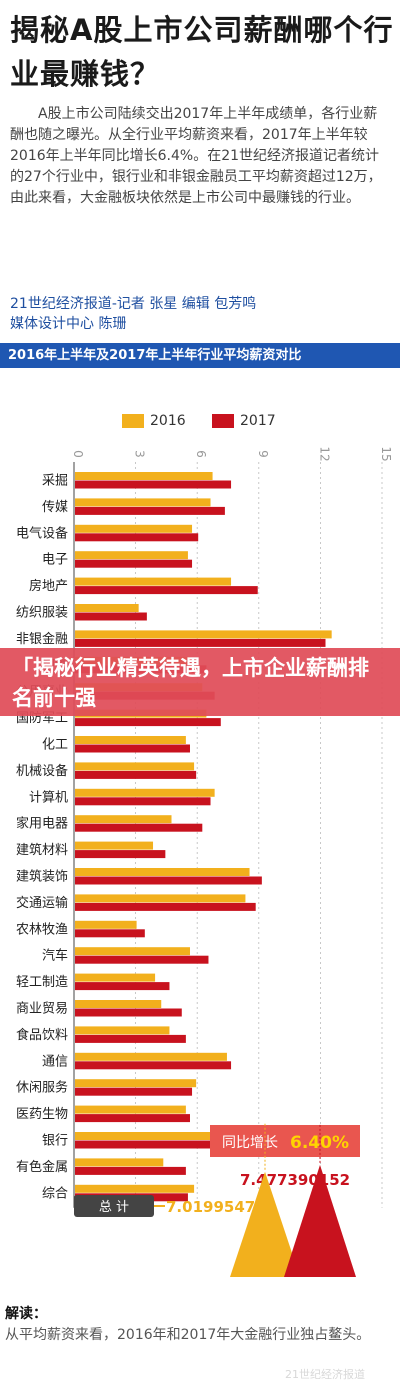 The height and width of the screenshot is (1393, 400). Describe the element at coordinates (140, 454) in the screenshot. I see `x-tick-label: 3` at that location.